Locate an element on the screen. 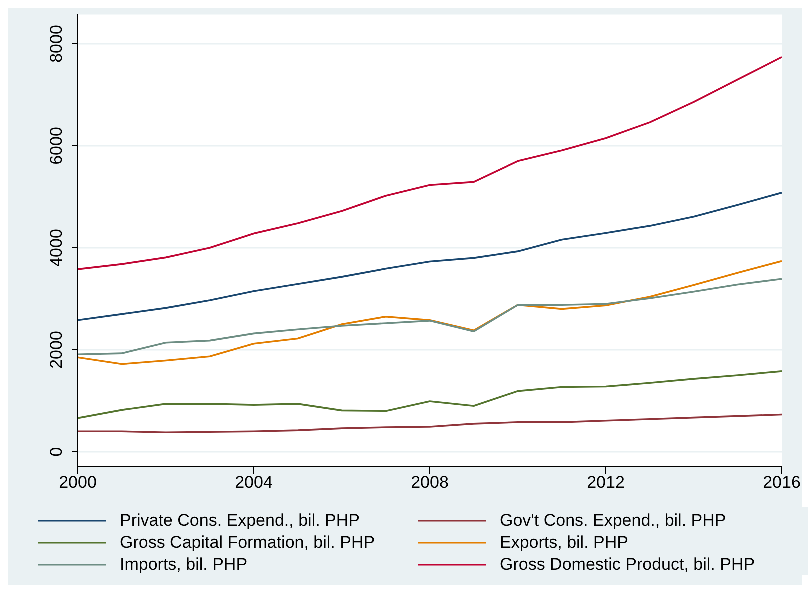 This screenshot has width=810, height=593. x-tick-label: 2016 is located at coordinates (782, 482).